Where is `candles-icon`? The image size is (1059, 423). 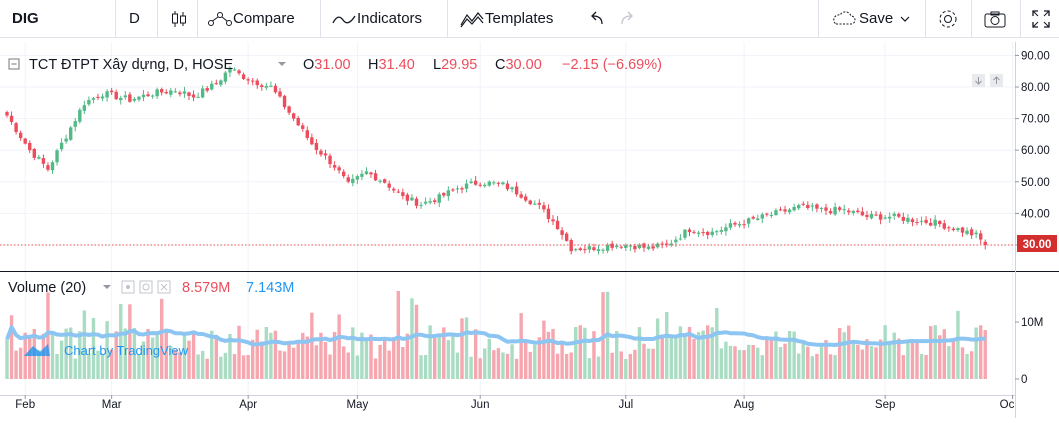
candles-icon is located at coordinates (179, 18).